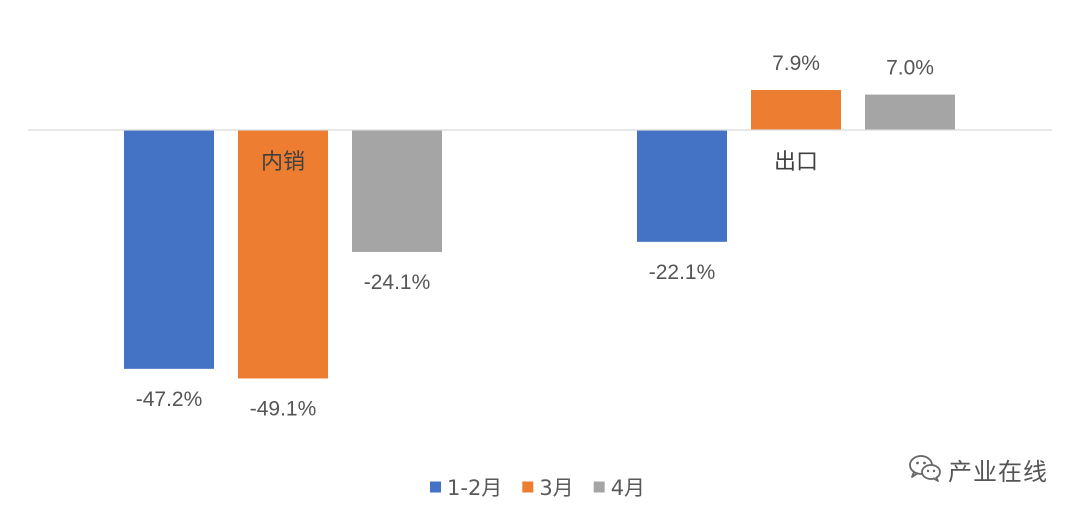 This screenshot has height=519, width=1080. I want to click on data-label-内销-1-2月: -47.2%, so click(169, 399).